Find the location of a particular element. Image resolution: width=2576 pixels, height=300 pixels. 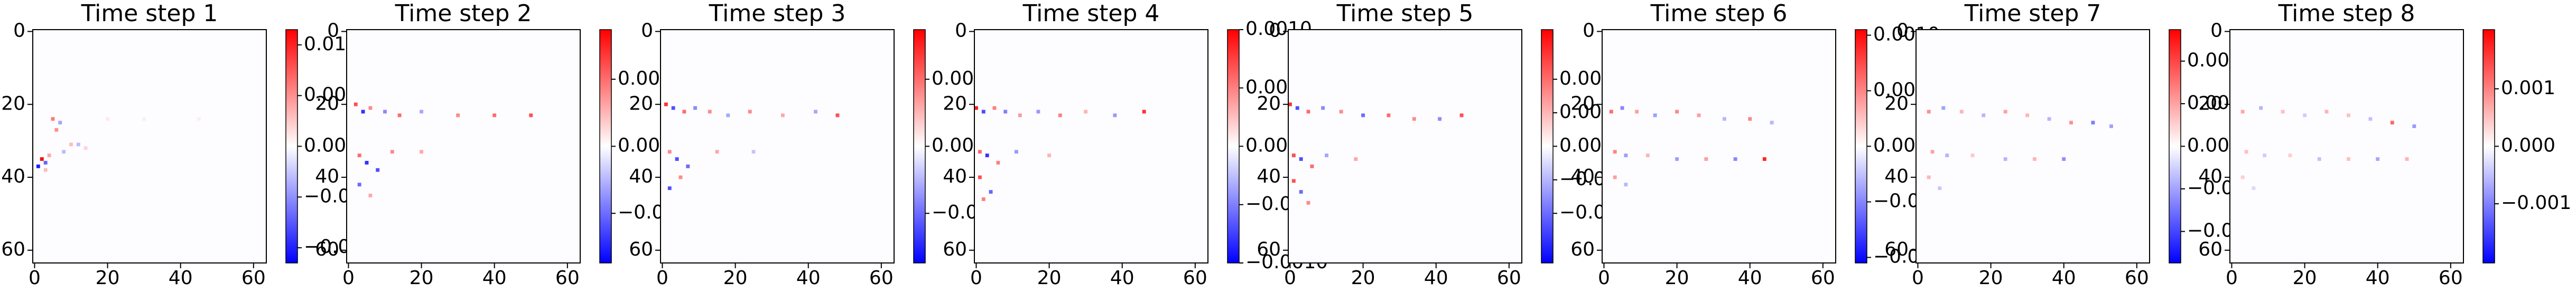

panel-title: Time step 3 is located at coordinates (777, 13).